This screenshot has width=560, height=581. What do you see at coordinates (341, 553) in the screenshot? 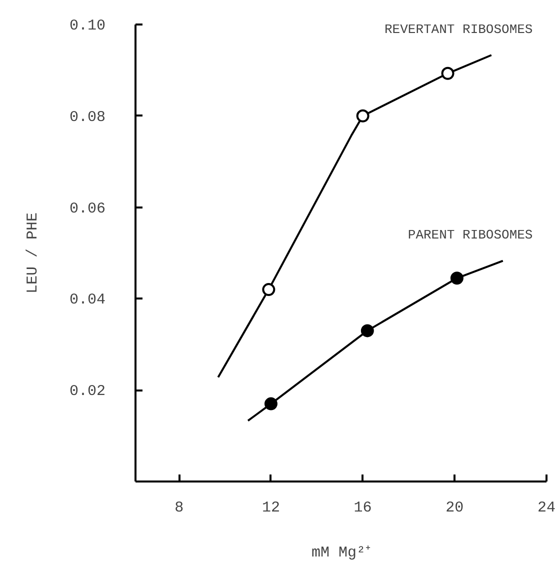
I see `x-axis-title: mM Mg²⁺` at bounding box center [341, 553].